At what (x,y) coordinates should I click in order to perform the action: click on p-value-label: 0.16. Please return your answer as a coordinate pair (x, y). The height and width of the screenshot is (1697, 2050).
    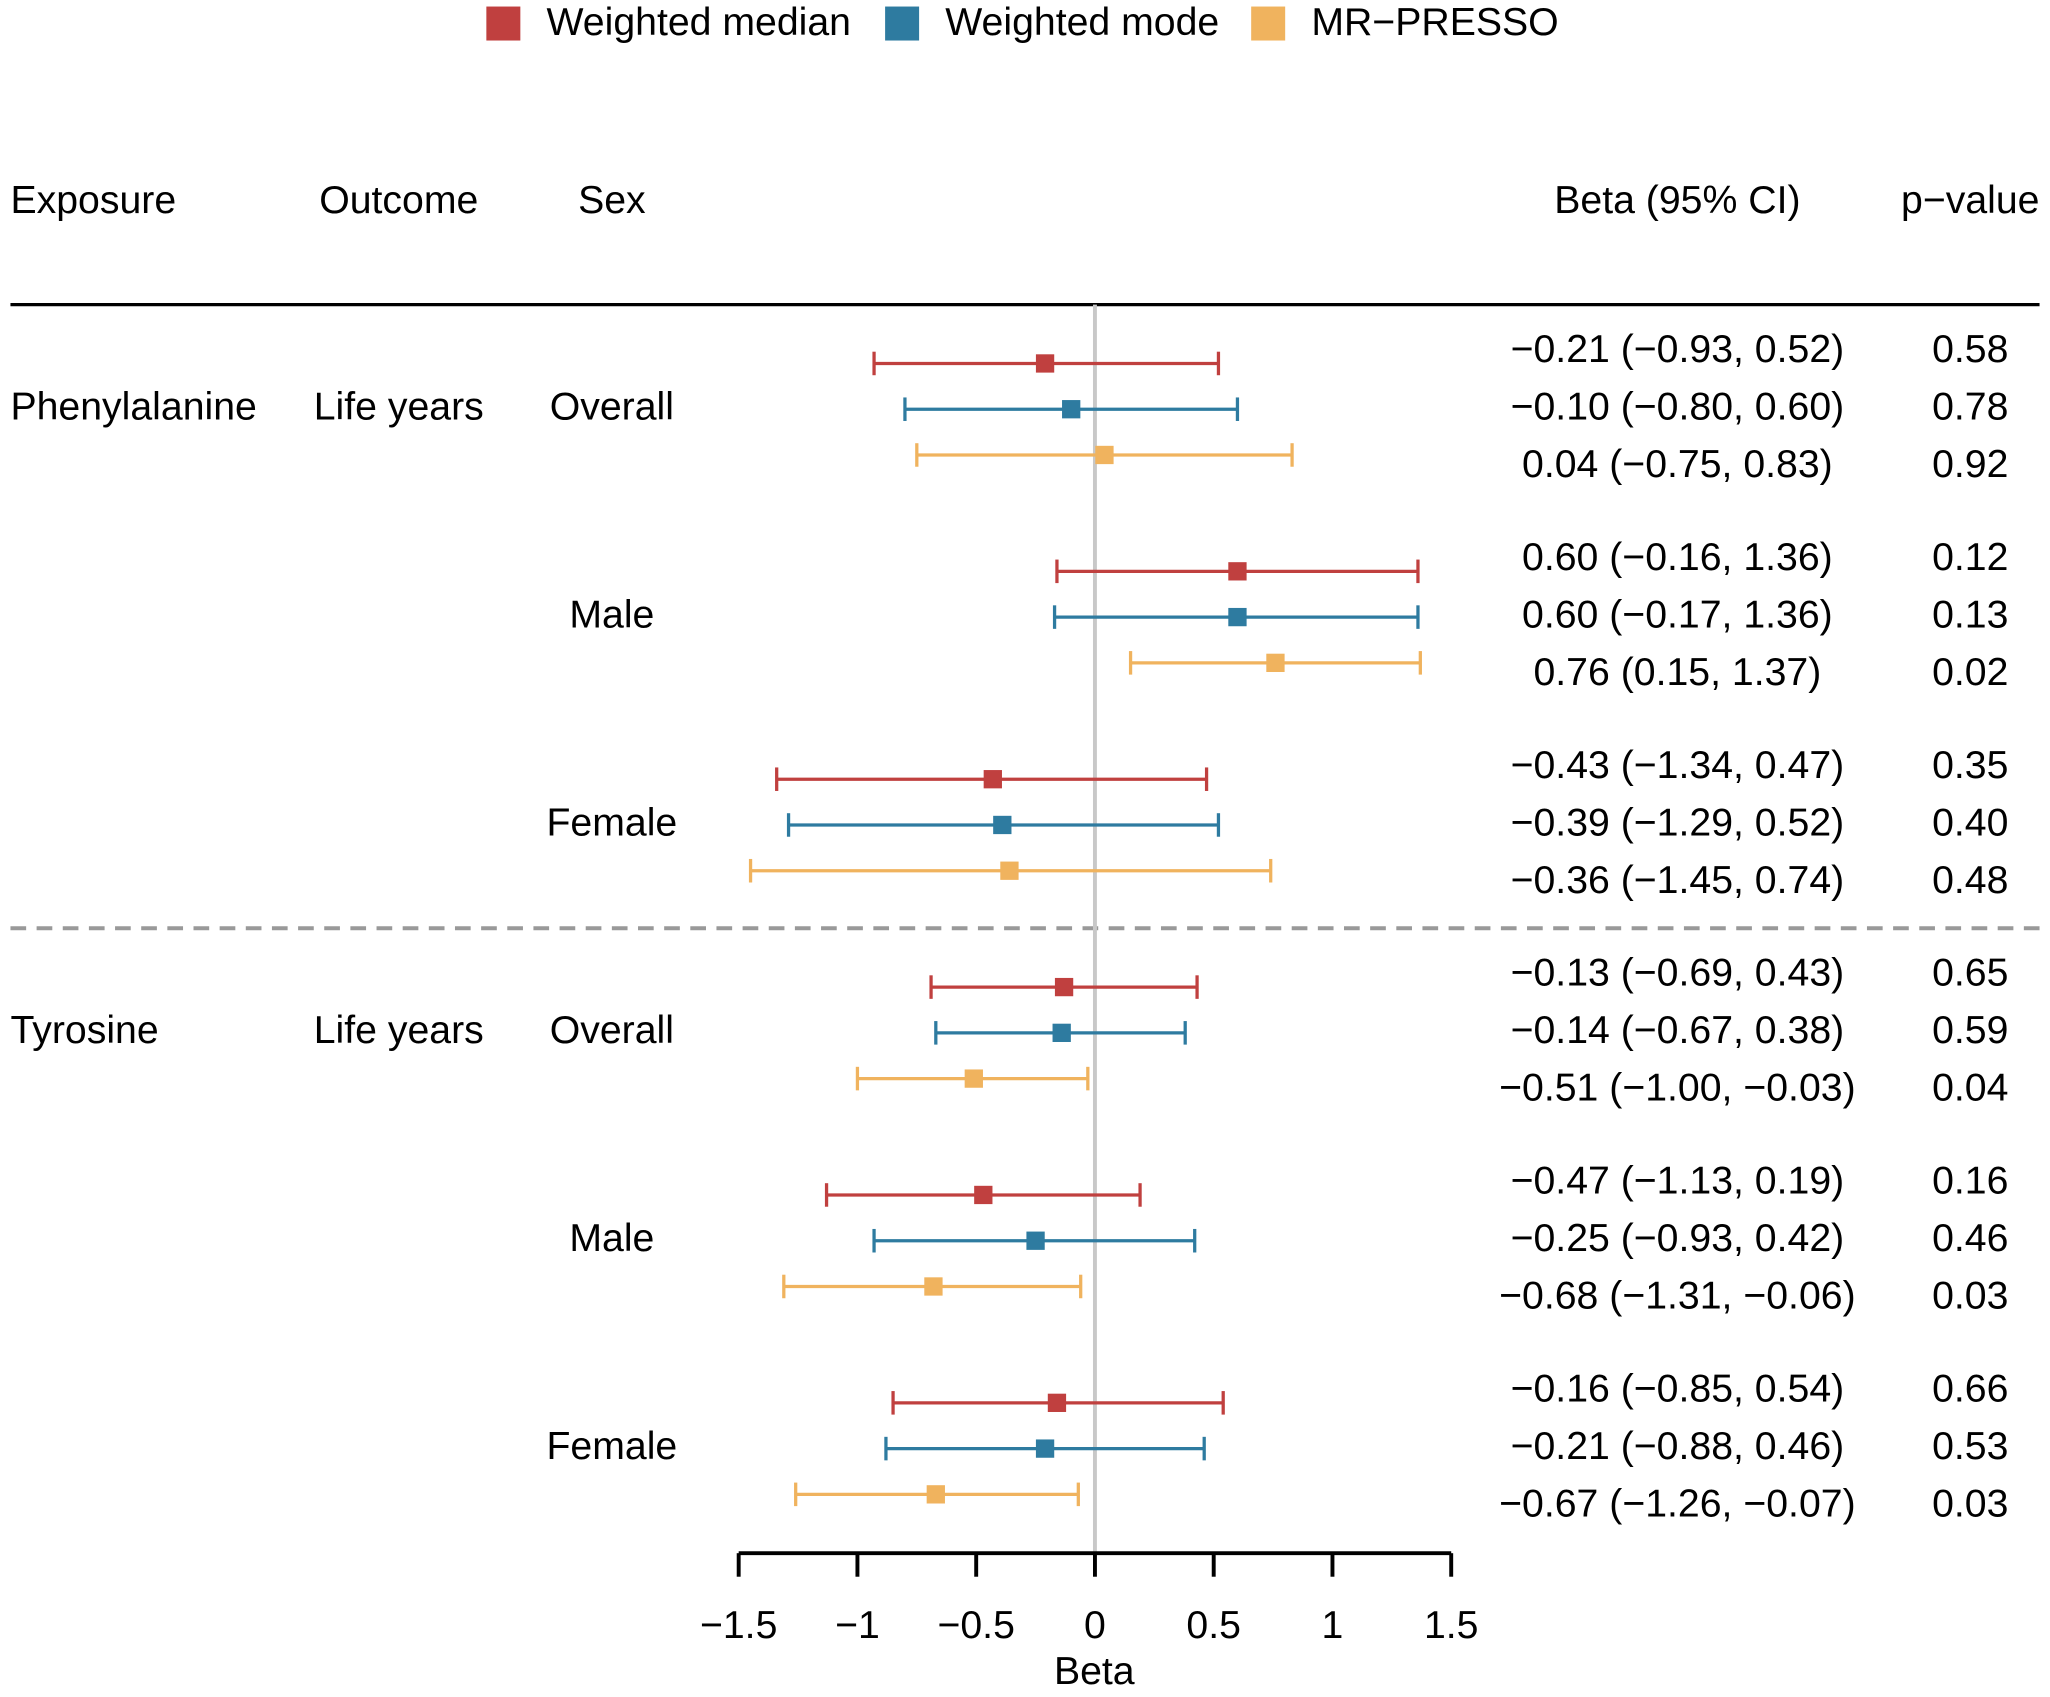
    Looking at the image, I should click on (1970, 1181).